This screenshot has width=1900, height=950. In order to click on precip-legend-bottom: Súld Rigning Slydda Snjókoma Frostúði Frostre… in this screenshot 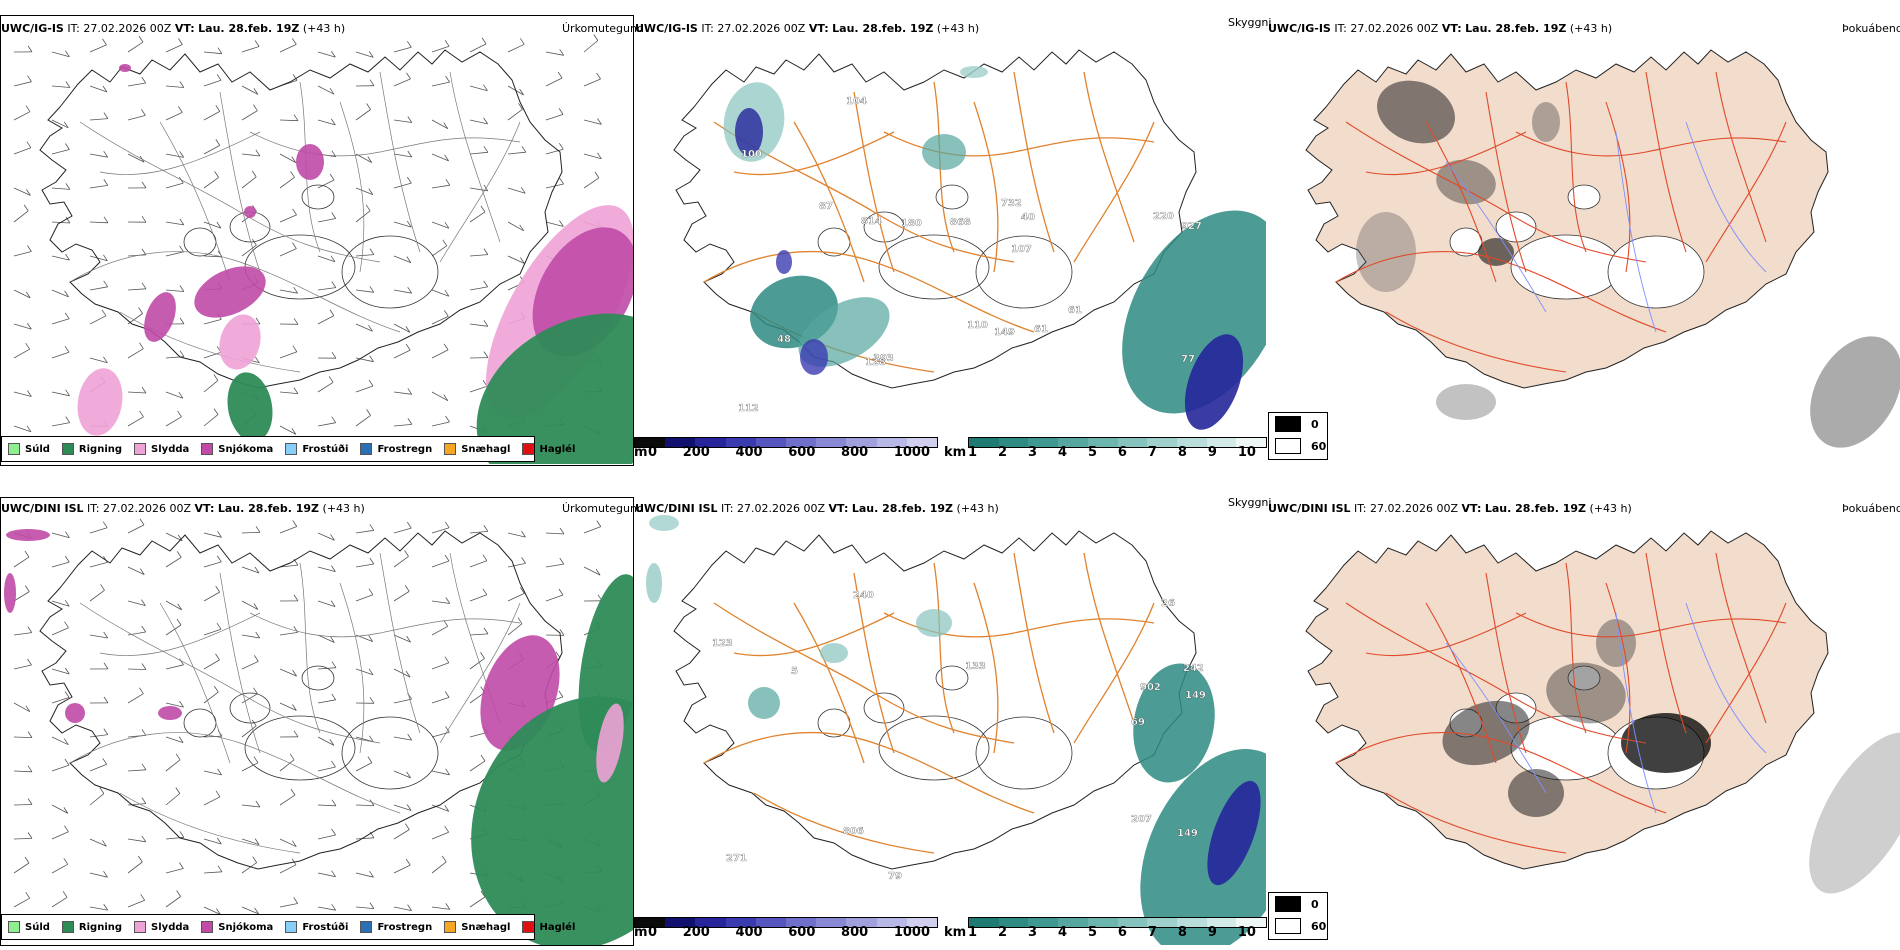, I will do `click(288, 927)`.